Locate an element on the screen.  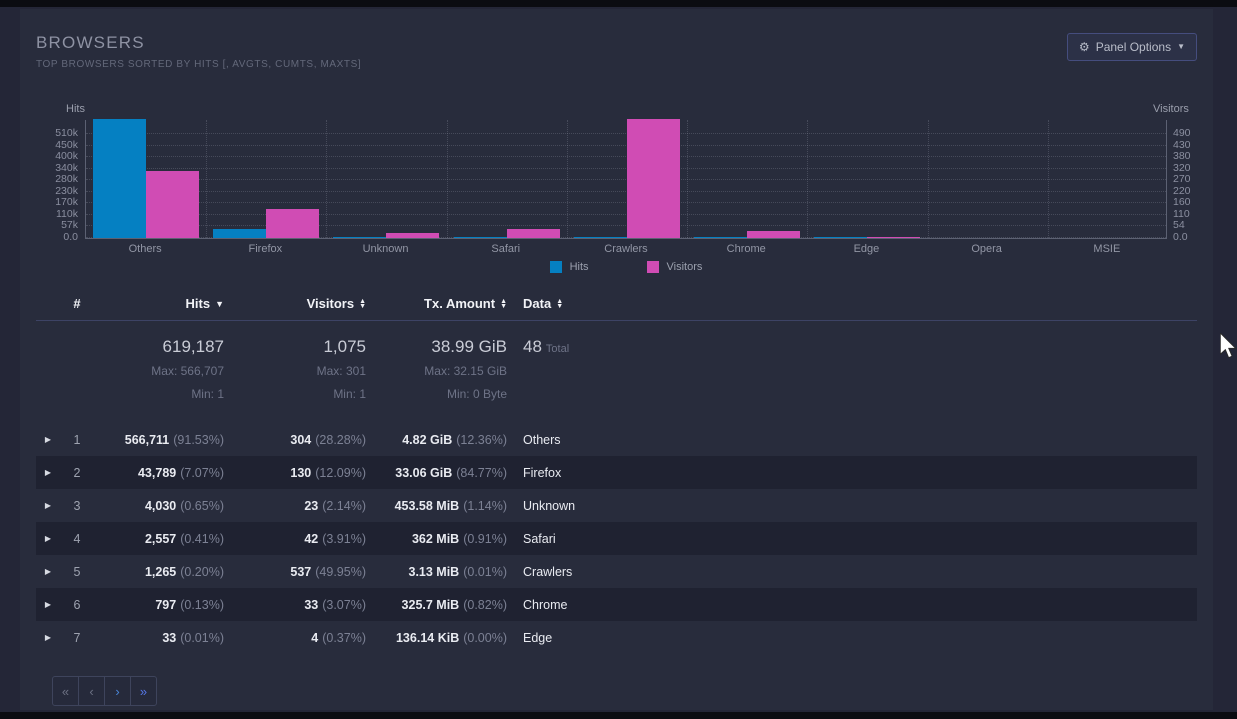
category-label: Unknown is located at coordinates (385, 249).